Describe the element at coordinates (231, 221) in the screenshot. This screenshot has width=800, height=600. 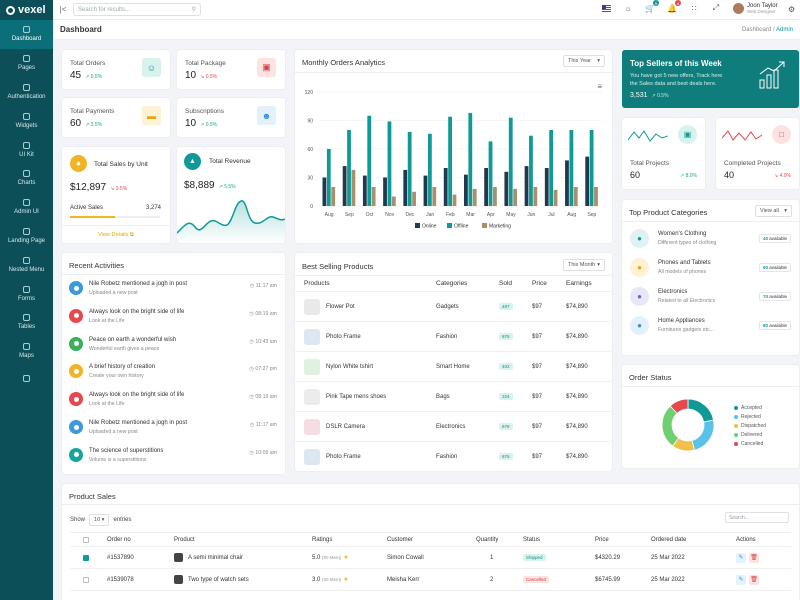
I see `revenue-sparkline` at that location.